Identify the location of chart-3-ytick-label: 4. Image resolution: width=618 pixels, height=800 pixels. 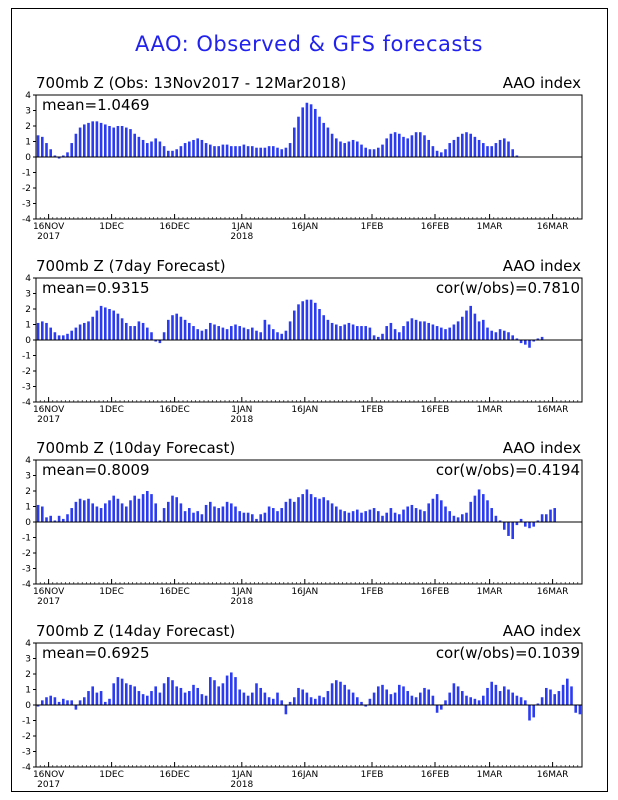
(28, 644).